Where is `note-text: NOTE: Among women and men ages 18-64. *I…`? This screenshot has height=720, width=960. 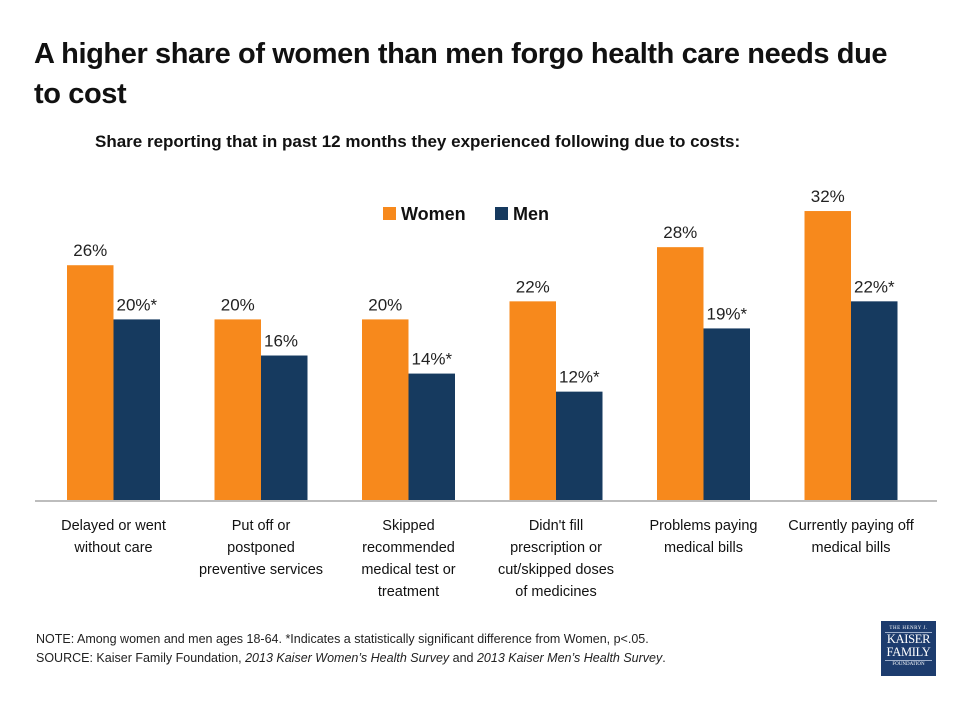
note-text: NOTE: Among women and men ages 18-64. *I… is located at coordinates (342, 639).